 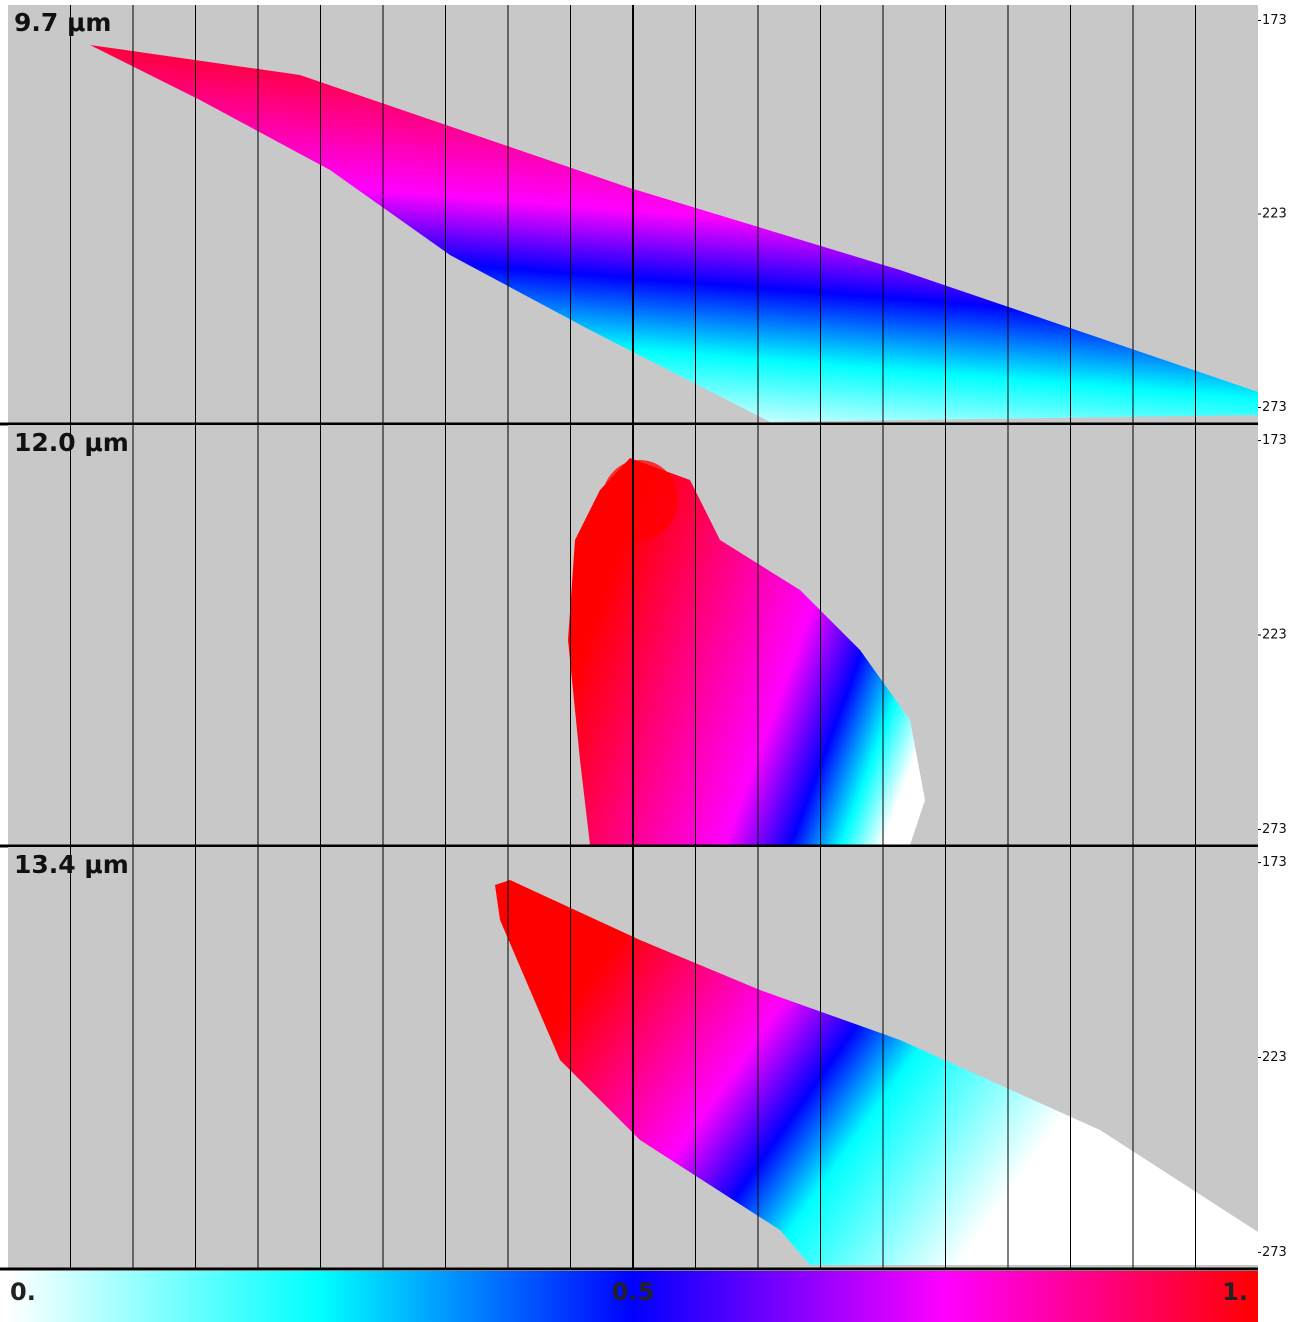 I want to click on colorbar, so click(x=633, y=1296).